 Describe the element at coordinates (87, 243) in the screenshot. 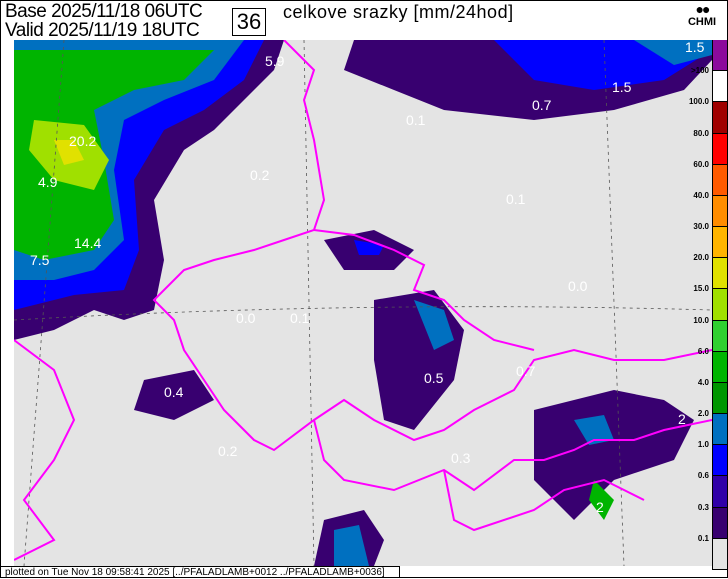

I see `map-value-label: 14.4` at that location.